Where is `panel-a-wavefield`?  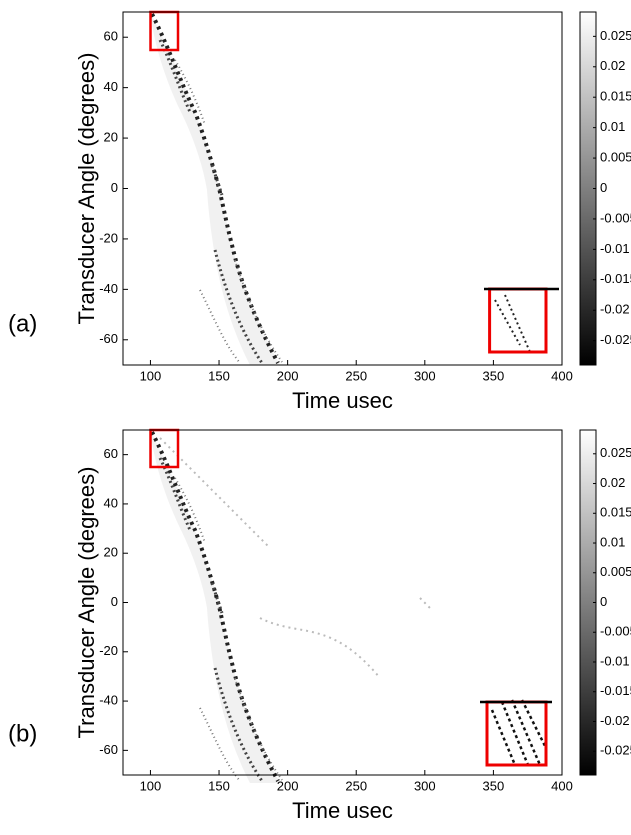 panel-a-wavefield is located at coordinates (216, 188).